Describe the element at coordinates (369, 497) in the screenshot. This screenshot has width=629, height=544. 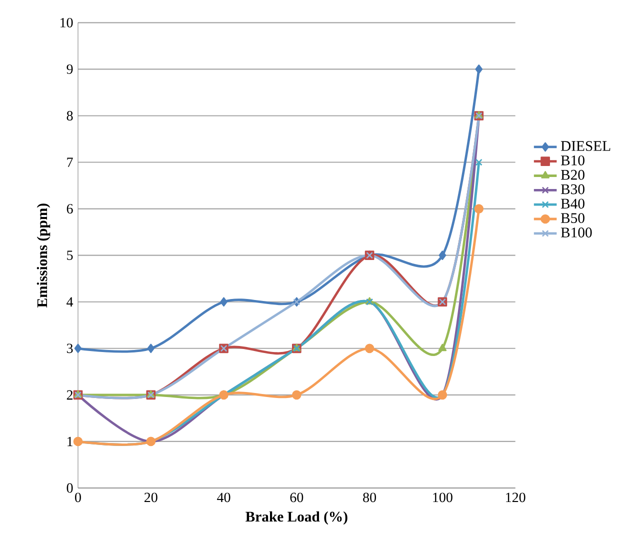
I see `x-tick-label: 80` at that location.